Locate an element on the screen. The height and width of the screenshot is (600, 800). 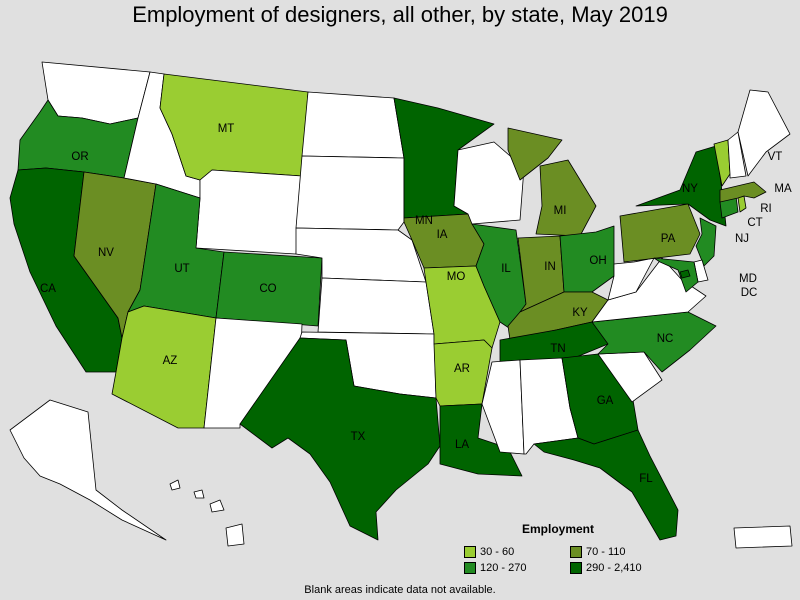
state-ks is located at coordinates (376, 306).